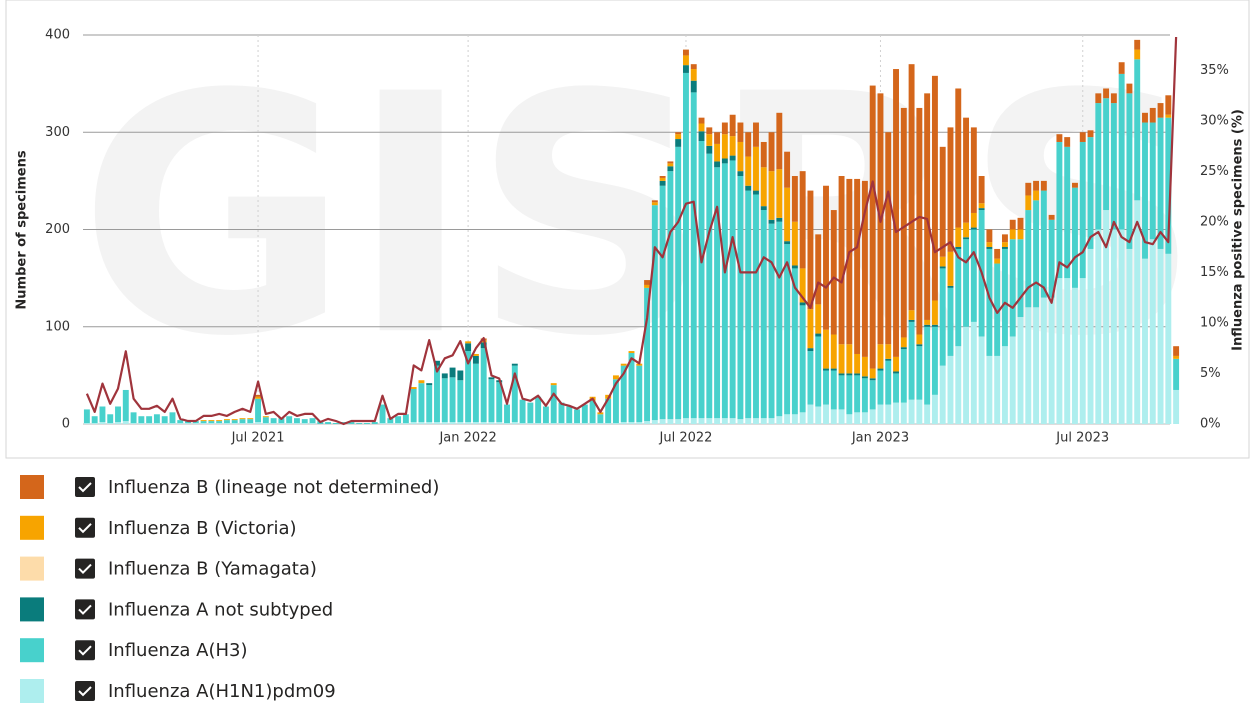 This screenshot has width=1250, height=707. I want to click on legend-item: Influenza A not subtyped, so click(176, 609).